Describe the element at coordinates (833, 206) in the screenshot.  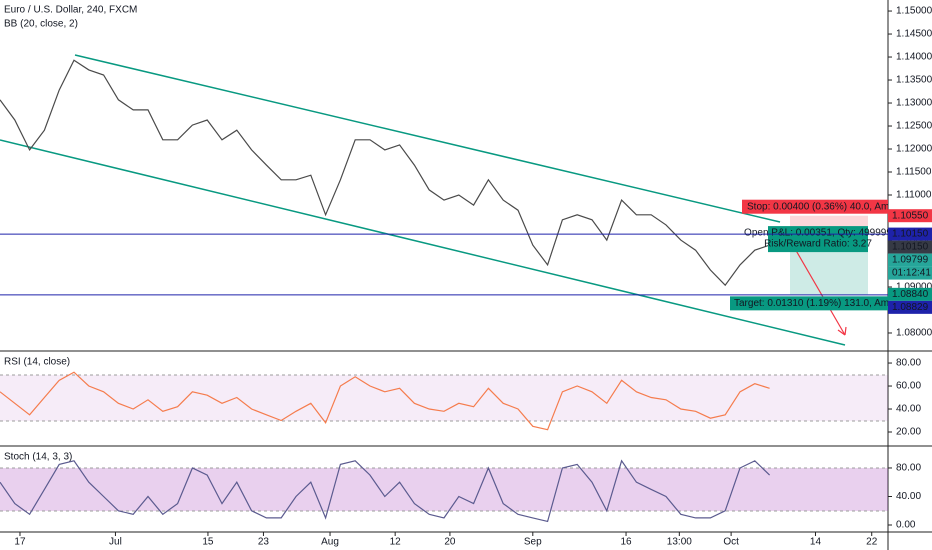
I see `stop-text: Stop: 0.00400 (0.36%) 40.0, Amount: 9` at that location.